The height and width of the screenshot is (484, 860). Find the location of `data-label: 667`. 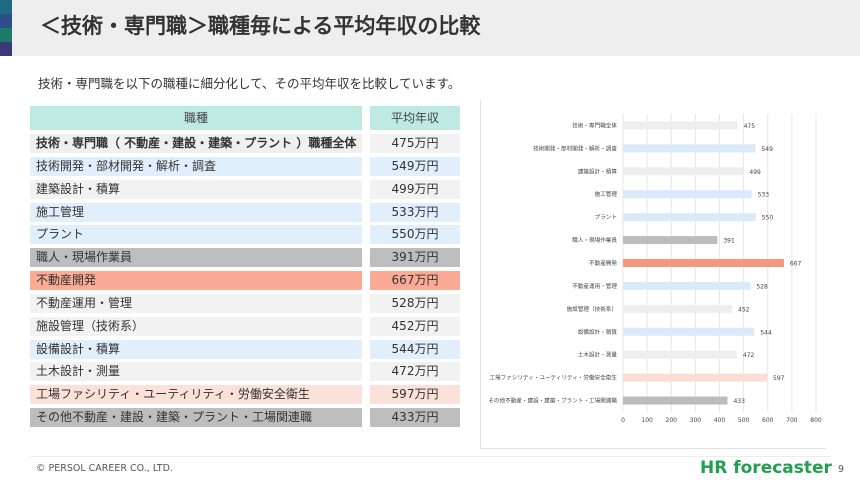

data-label: 667 is located at coordinates (796, 264).